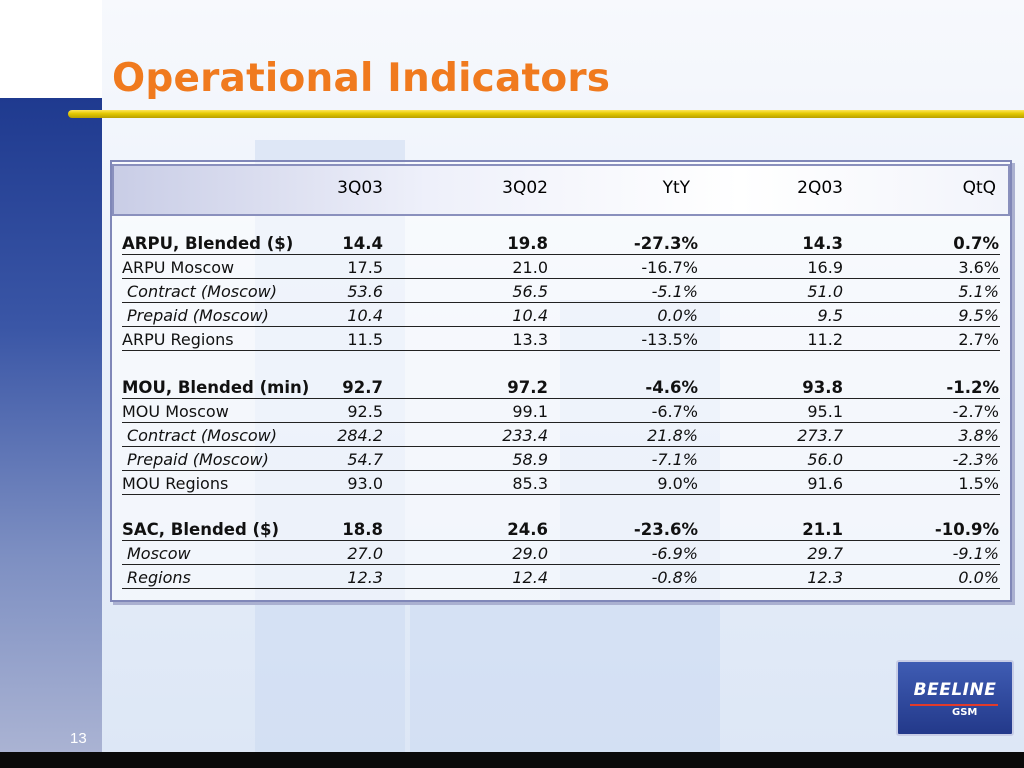  I want to click on cell-3q03: 18.8, so click(362, 529).